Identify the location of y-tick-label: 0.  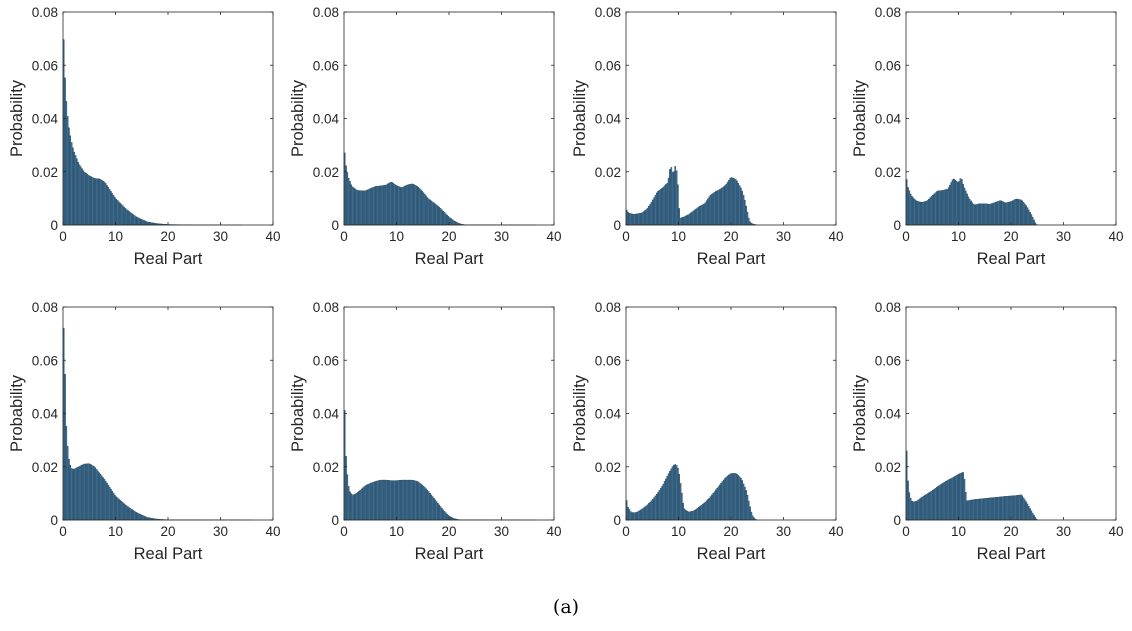
(54, 520).